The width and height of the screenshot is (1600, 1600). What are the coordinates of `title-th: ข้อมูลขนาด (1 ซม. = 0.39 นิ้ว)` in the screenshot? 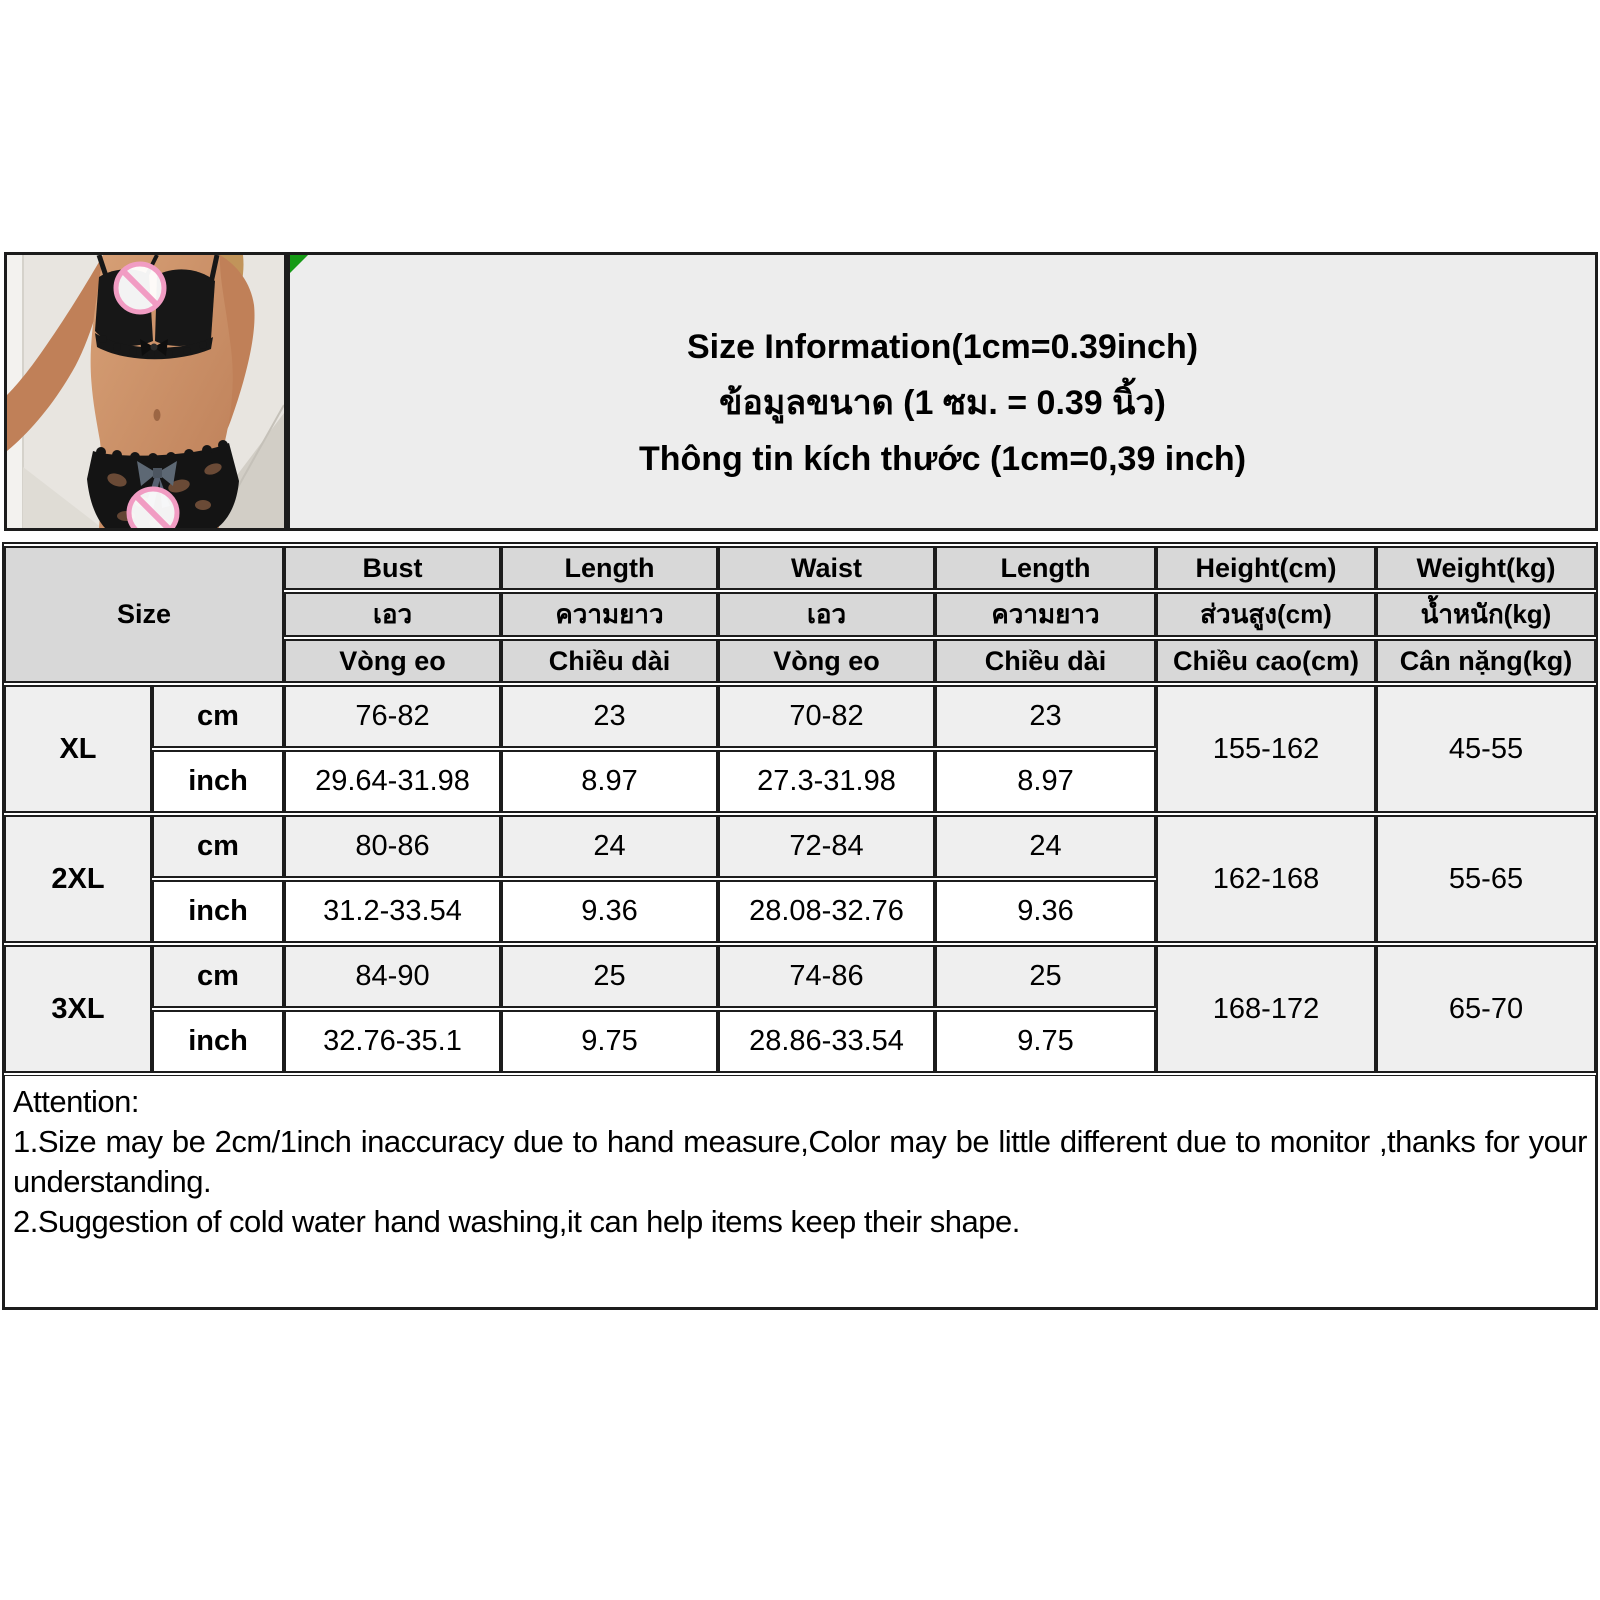 It's located at (942, 403).